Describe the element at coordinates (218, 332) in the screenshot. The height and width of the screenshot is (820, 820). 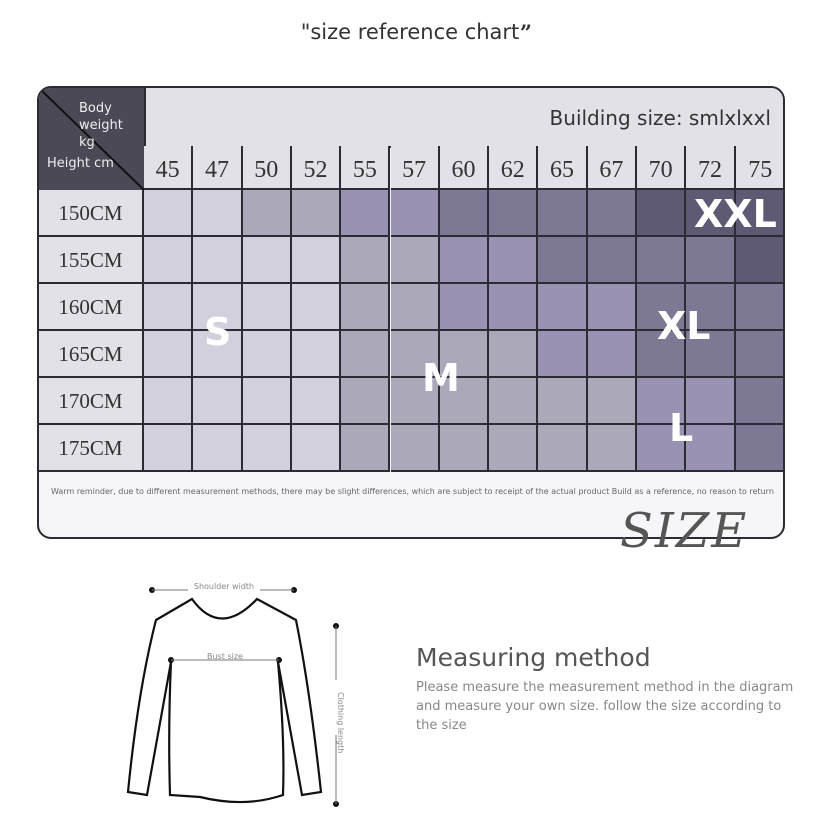
I see `size-label-s: S` at that location.